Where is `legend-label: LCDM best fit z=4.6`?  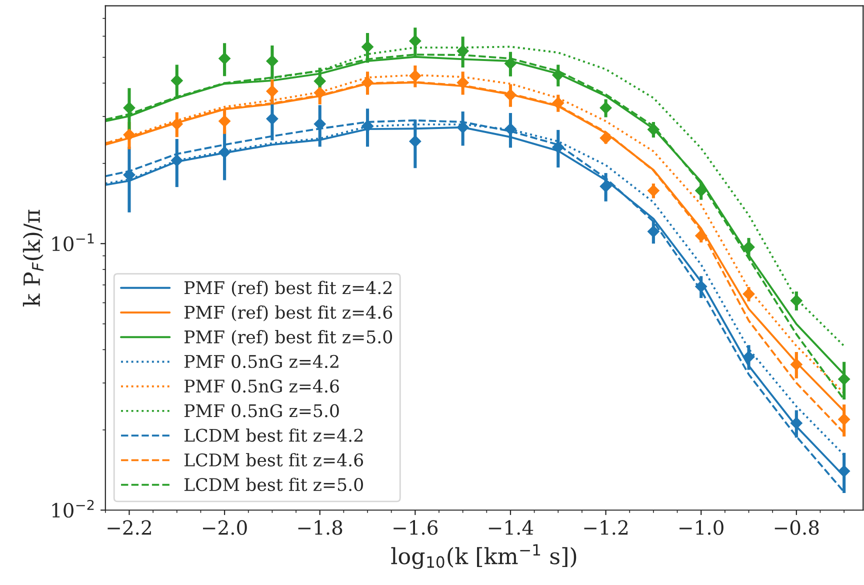
legend-label: LCDM best fit z=4.6 is located at coordinates (274, 460).